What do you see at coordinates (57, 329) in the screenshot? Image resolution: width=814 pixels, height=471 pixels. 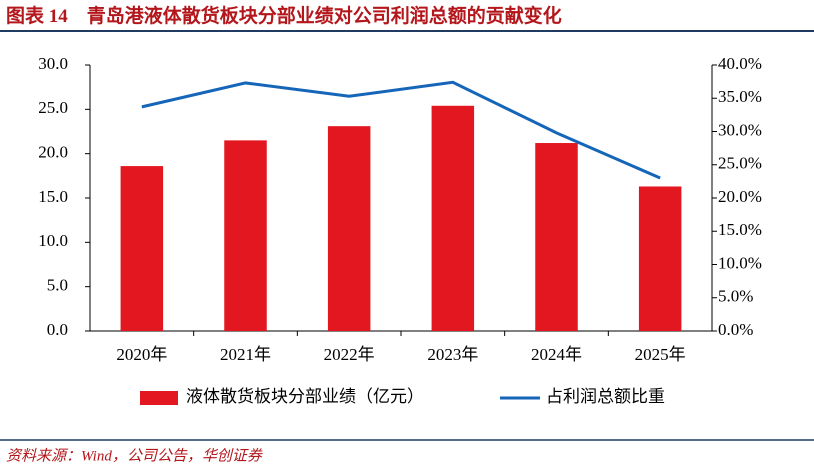 I see `y-tick-label: 0.0` at bounding box center [57, 329].